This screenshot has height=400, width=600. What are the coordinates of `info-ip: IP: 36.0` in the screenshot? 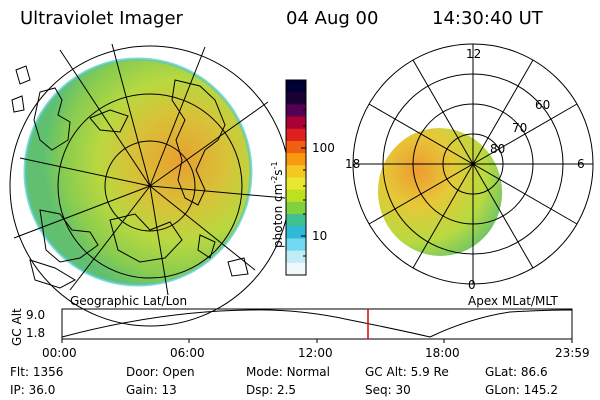 It's located at (32, 390).